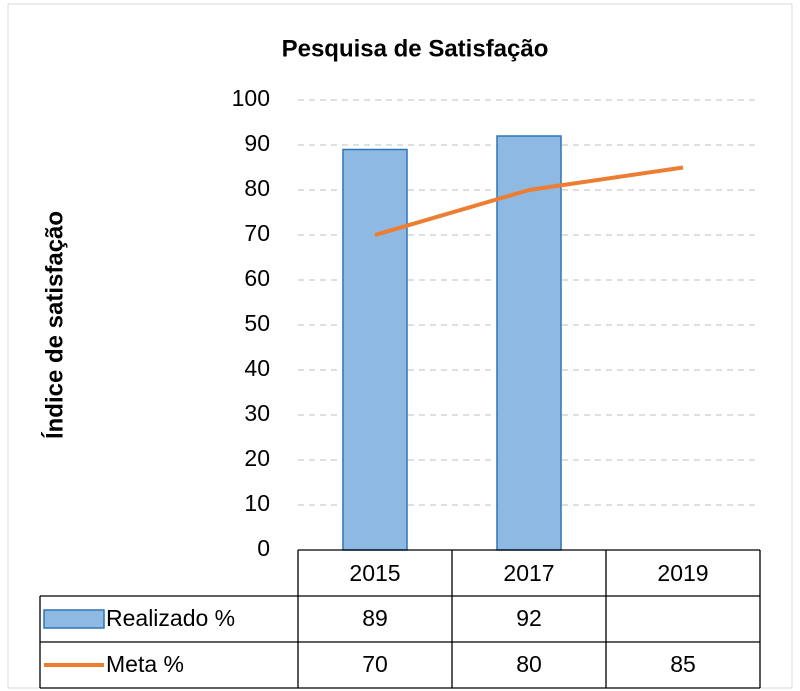 The height and width of the screenshot is (691, 800). What do you see at coordinates (415, 48) in the screenshot?
I see `chart-title: Pesquisa de Satisfação` at bounding box center [415, 48].